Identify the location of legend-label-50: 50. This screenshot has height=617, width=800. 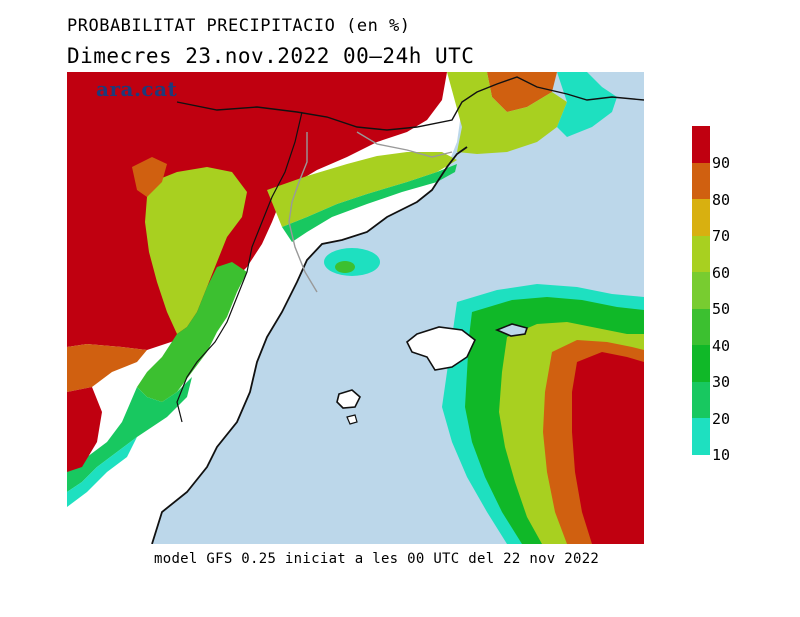
(721, 309).